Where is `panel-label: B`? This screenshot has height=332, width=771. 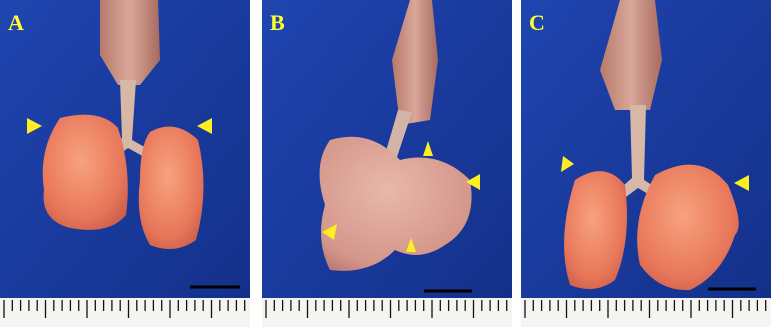 panel-label: B is located at coordinates (277, 22).